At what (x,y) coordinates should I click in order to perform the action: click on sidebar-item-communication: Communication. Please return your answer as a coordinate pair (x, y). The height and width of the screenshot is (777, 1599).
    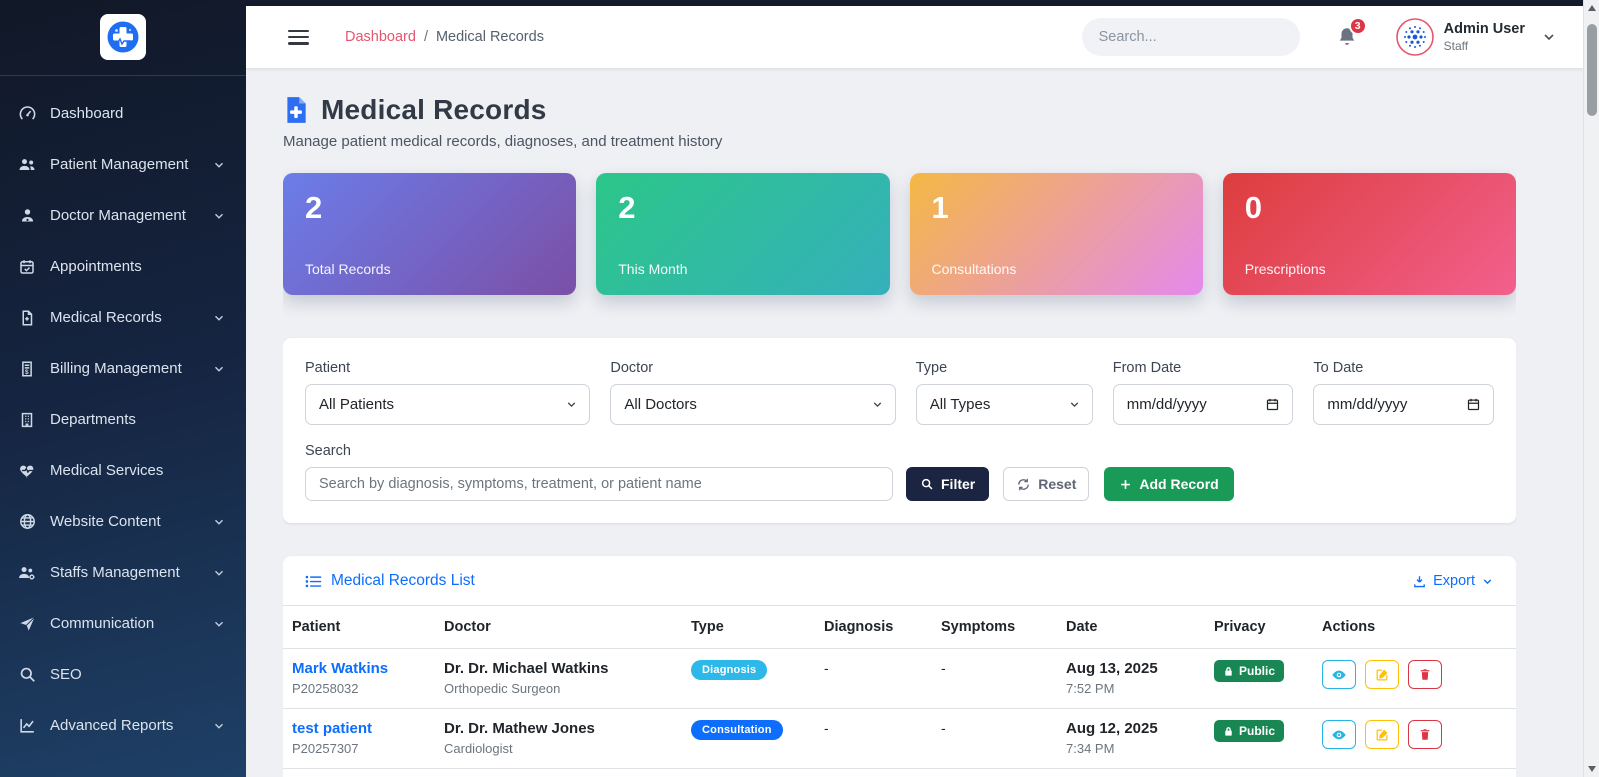
    Looking at the image, I should click on (123, 623).